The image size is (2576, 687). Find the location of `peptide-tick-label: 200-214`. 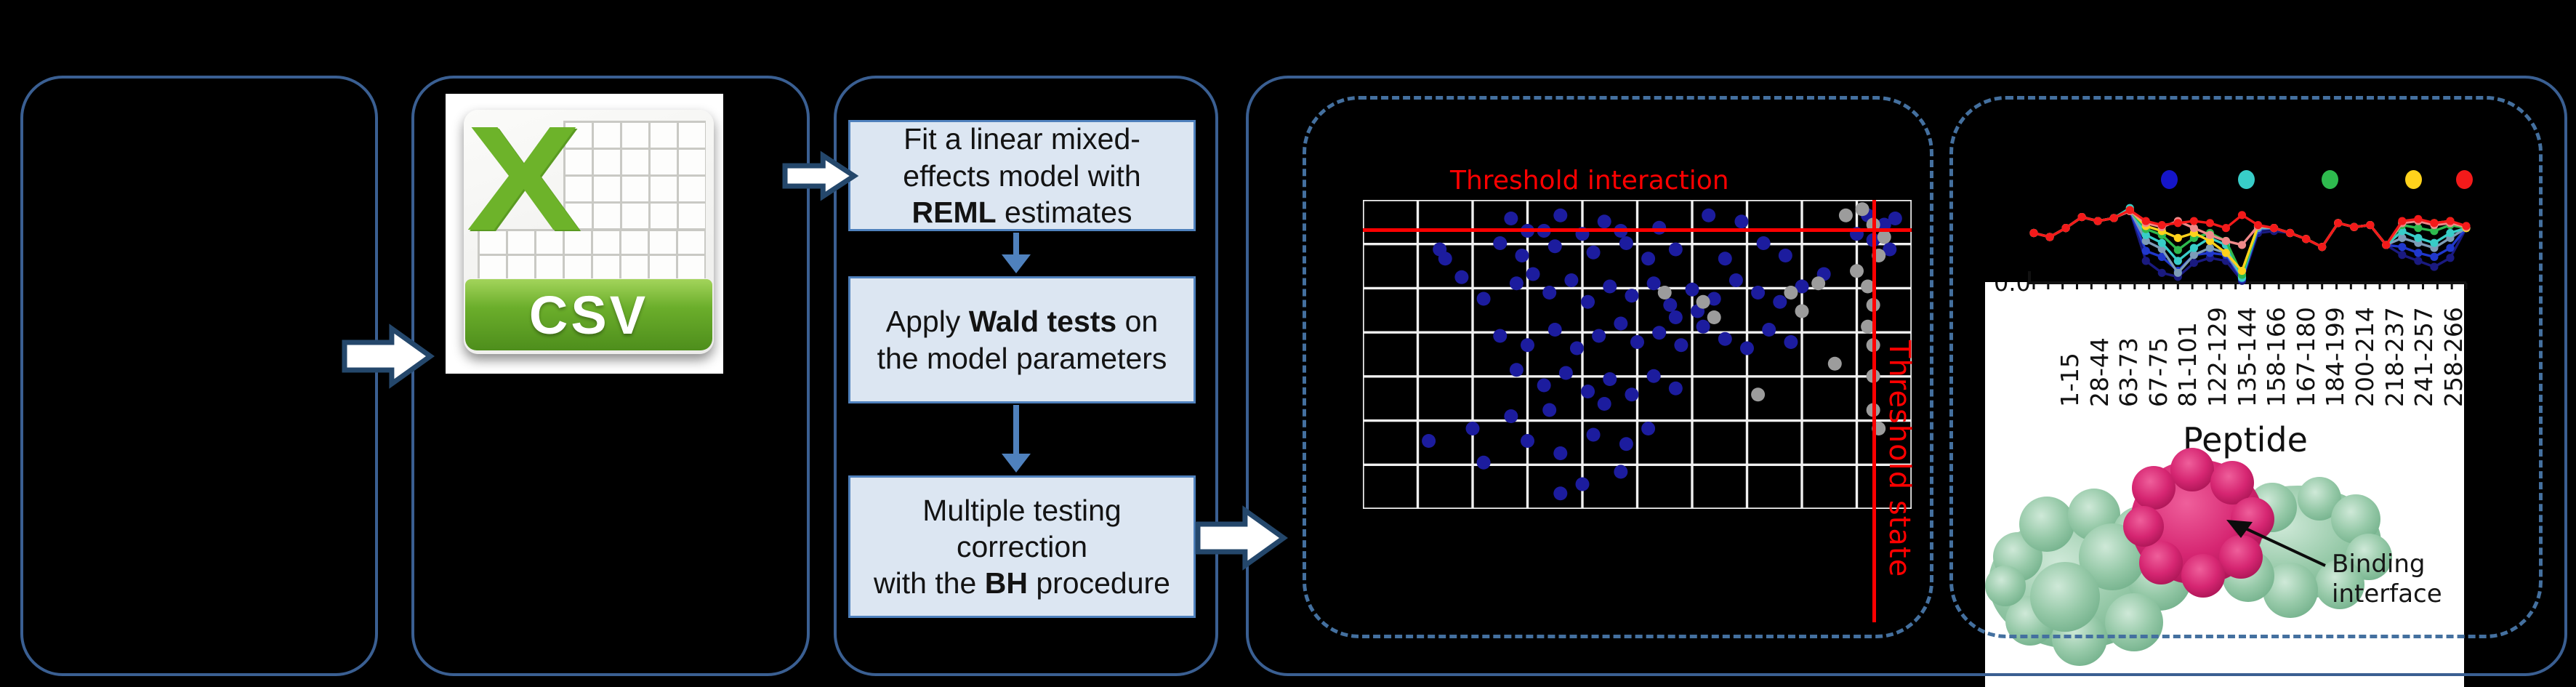

peptide-tick-label: 200-214 is located at coordinates (2365, 357).